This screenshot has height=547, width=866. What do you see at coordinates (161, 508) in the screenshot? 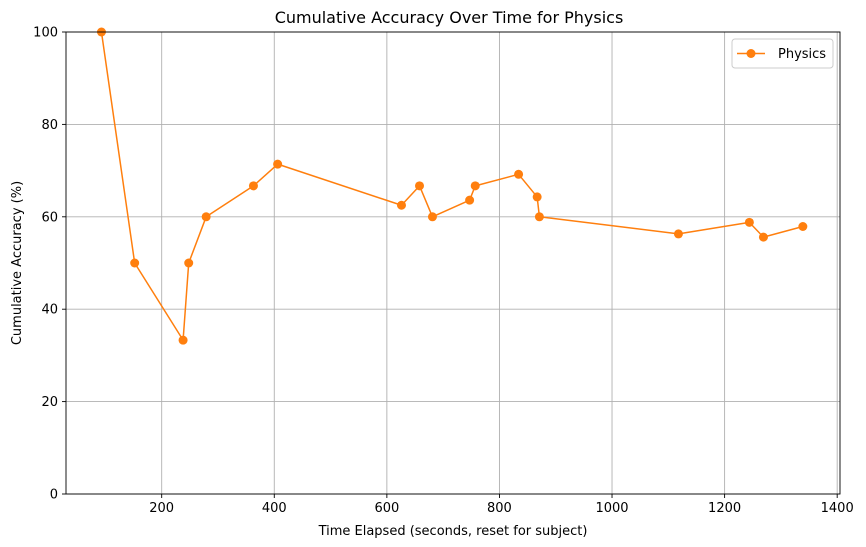
I see `x-tick-label: 200` at bounding box center [161, 508].